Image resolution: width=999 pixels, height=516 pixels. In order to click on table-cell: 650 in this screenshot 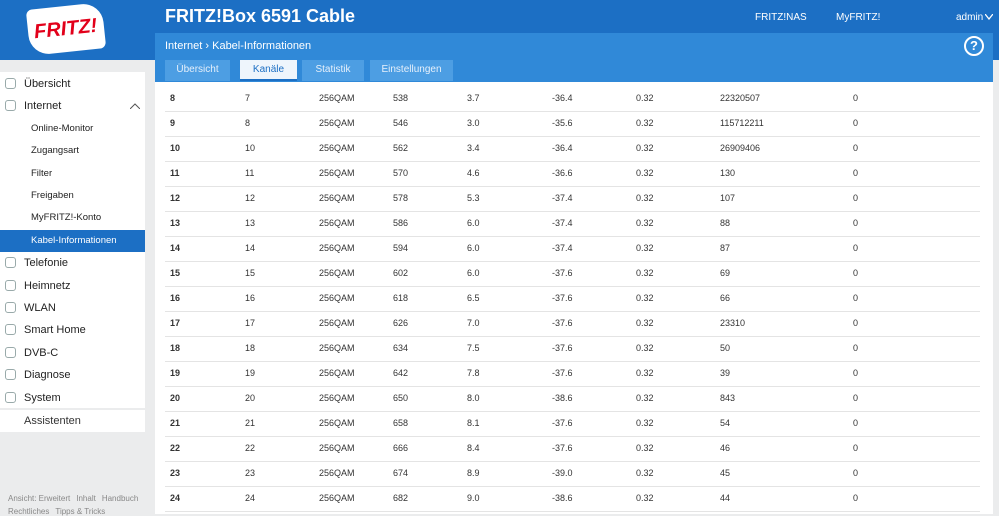, I will do `click(401, 398)`.